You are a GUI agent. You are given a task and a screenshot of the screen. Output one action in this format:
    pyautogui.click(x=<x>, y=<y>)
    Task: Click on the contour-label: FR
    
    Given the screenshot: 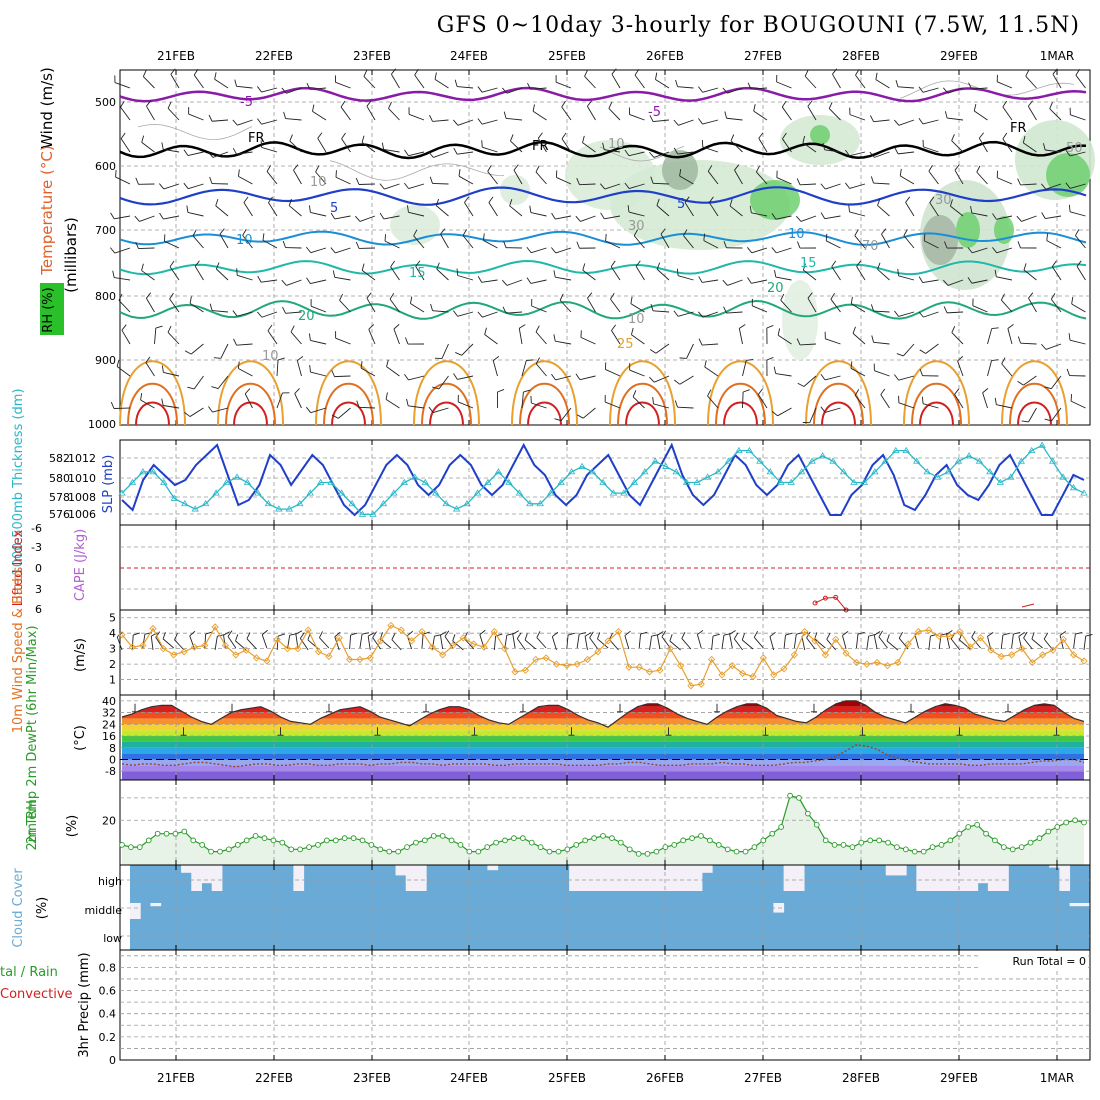 What is the action you would take?
    pyautogui.click(x=1018, y=128)
    